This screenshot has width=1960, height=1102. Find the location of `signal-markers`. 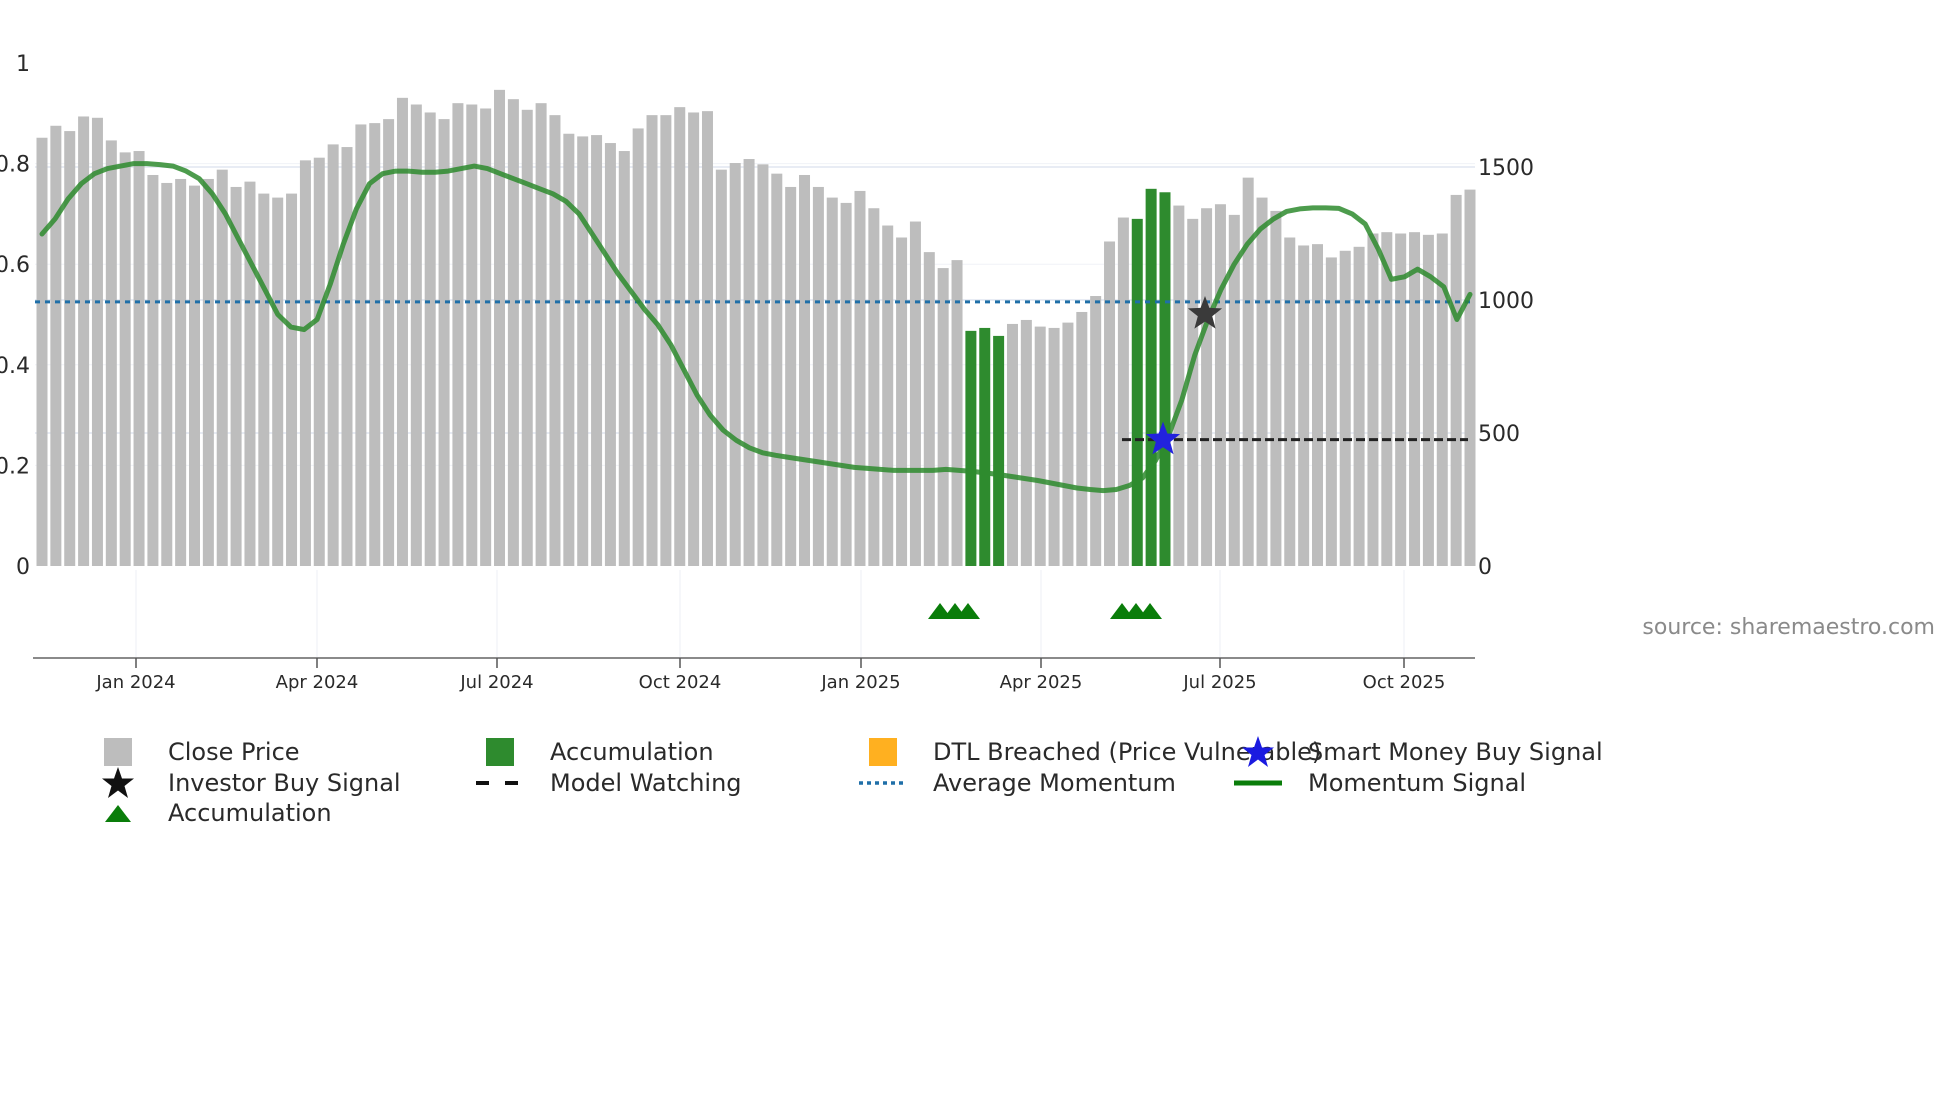

signal-markers is located at coordinates (1075, 457).